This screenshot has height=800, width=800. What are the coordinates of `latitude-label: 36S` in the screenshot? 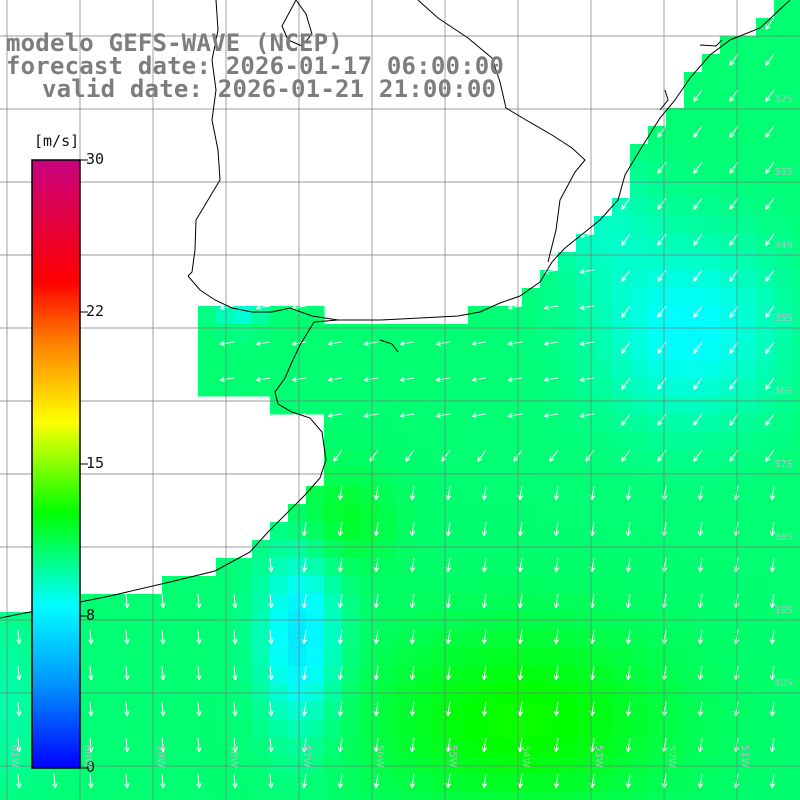 It's located at (784, 391).